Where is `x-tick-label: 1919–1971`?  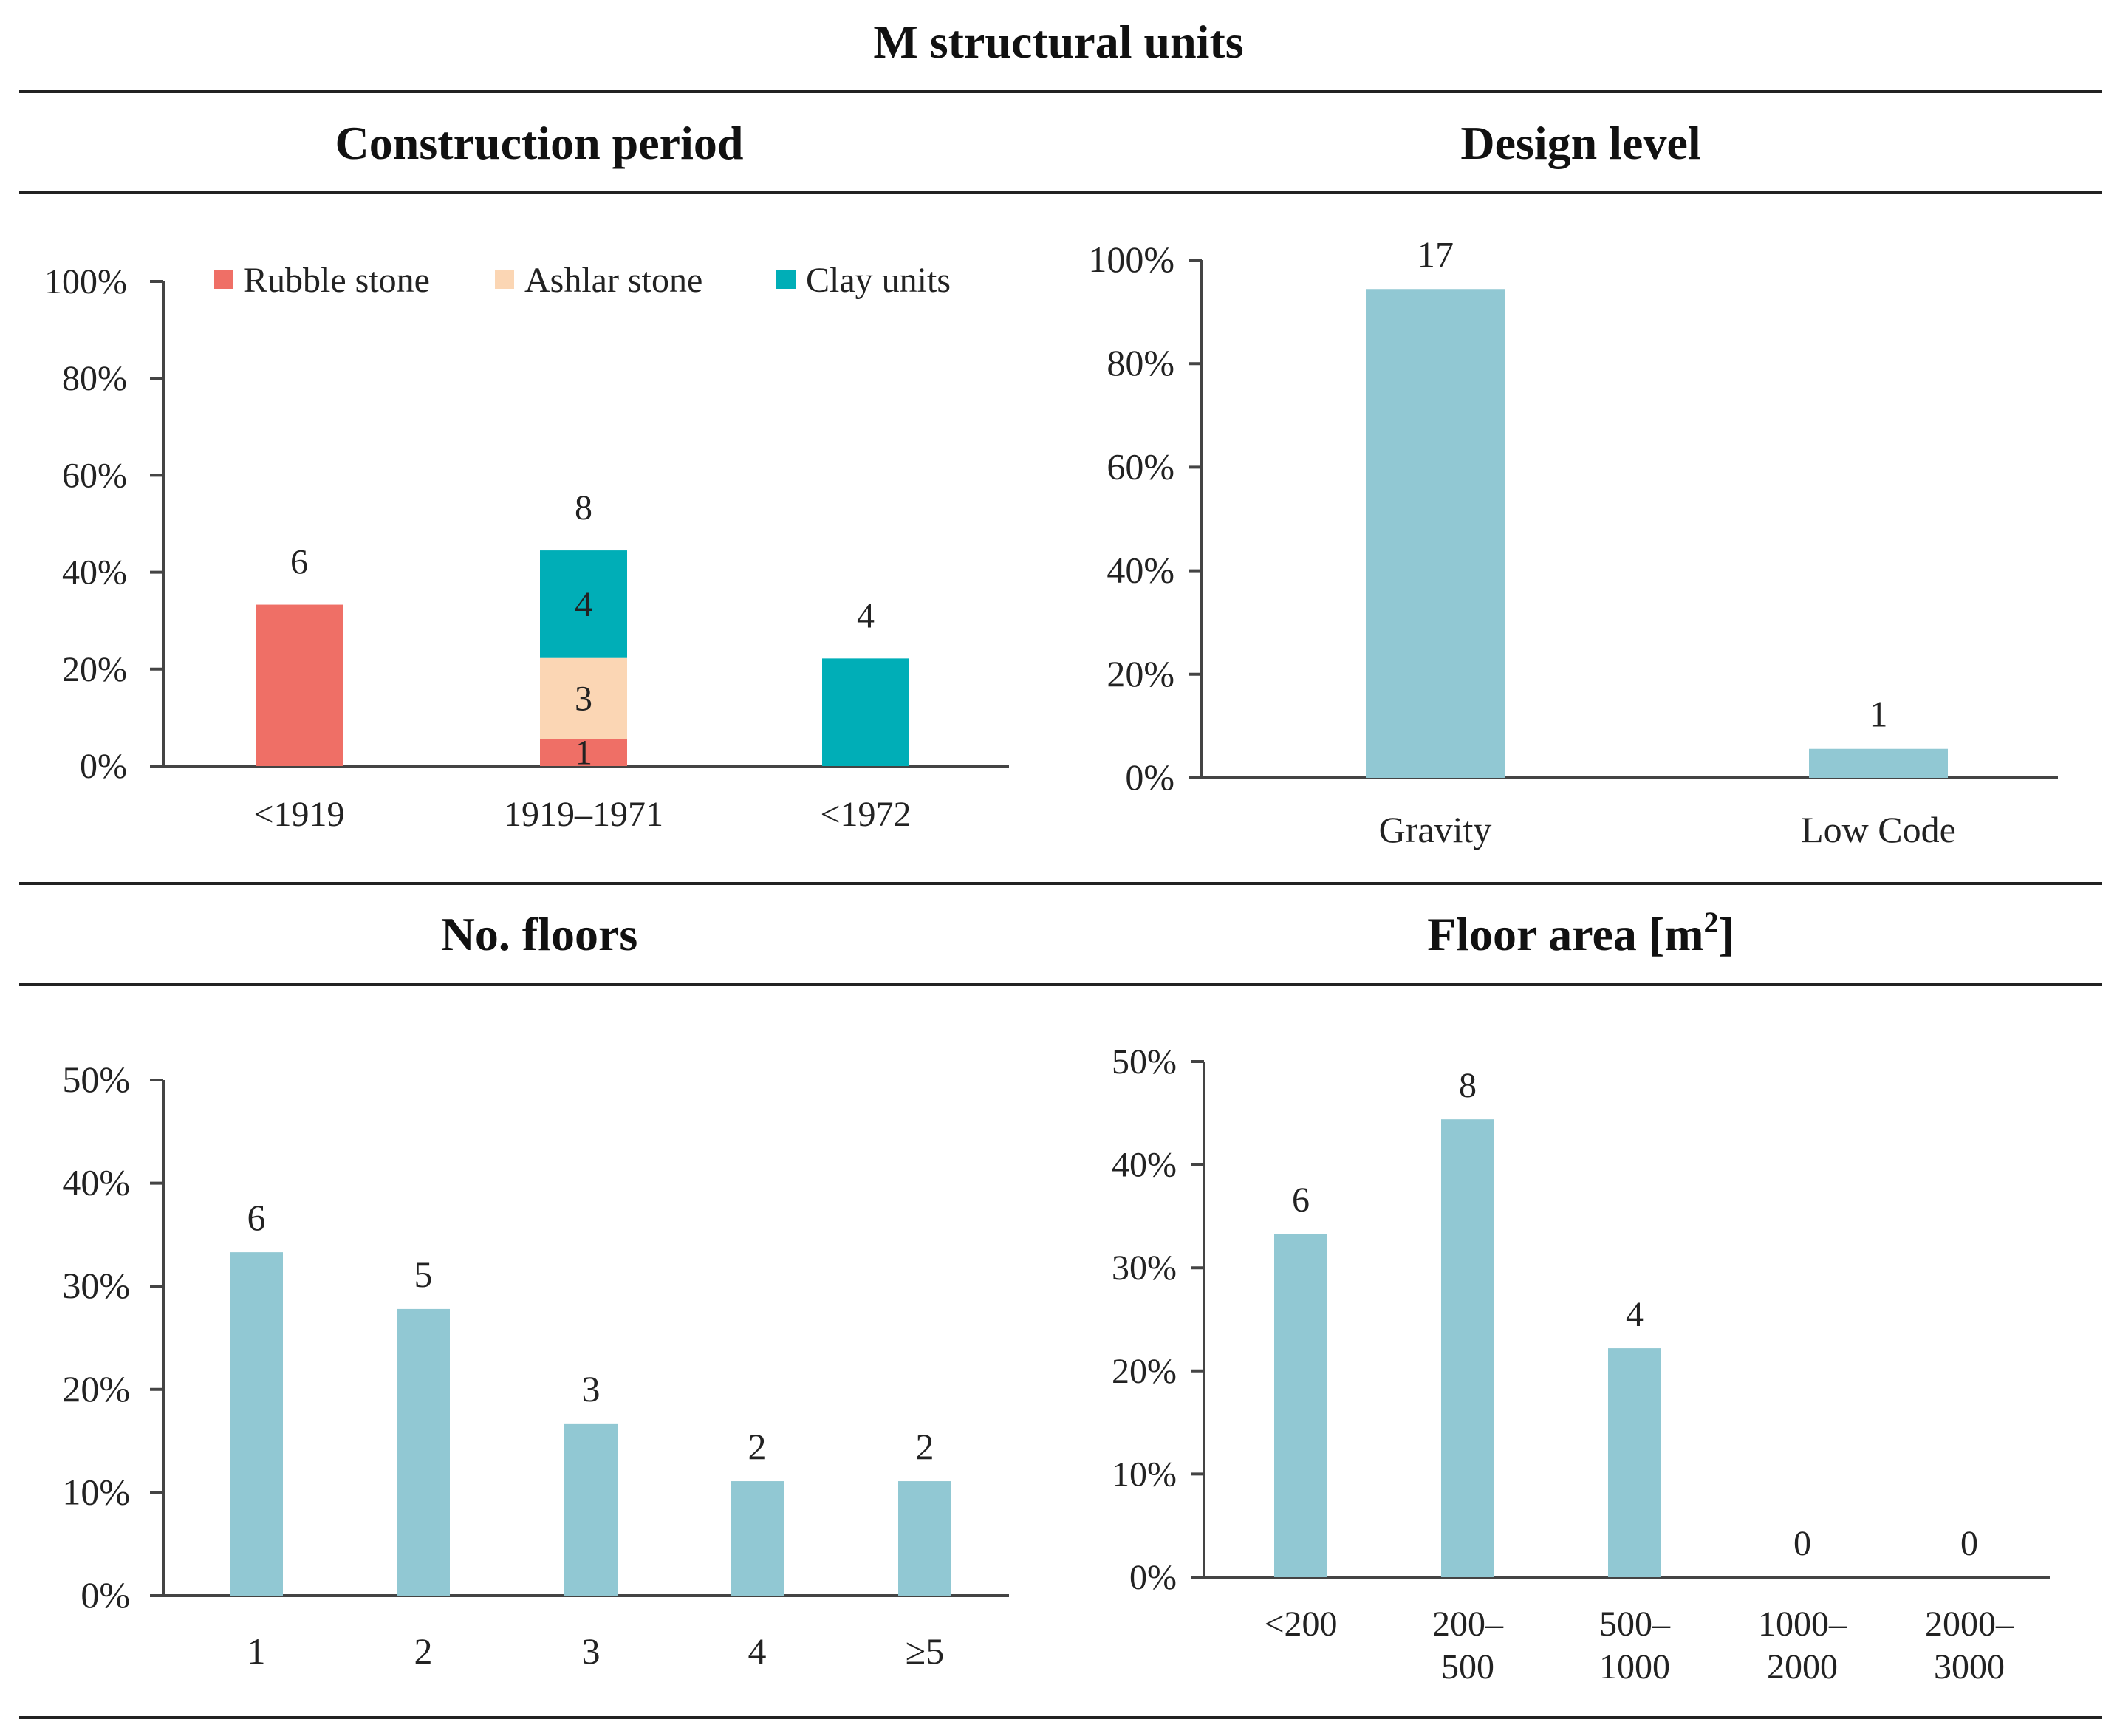 x-tick-label: 1919–1971 is located at coordinates (583, 814).